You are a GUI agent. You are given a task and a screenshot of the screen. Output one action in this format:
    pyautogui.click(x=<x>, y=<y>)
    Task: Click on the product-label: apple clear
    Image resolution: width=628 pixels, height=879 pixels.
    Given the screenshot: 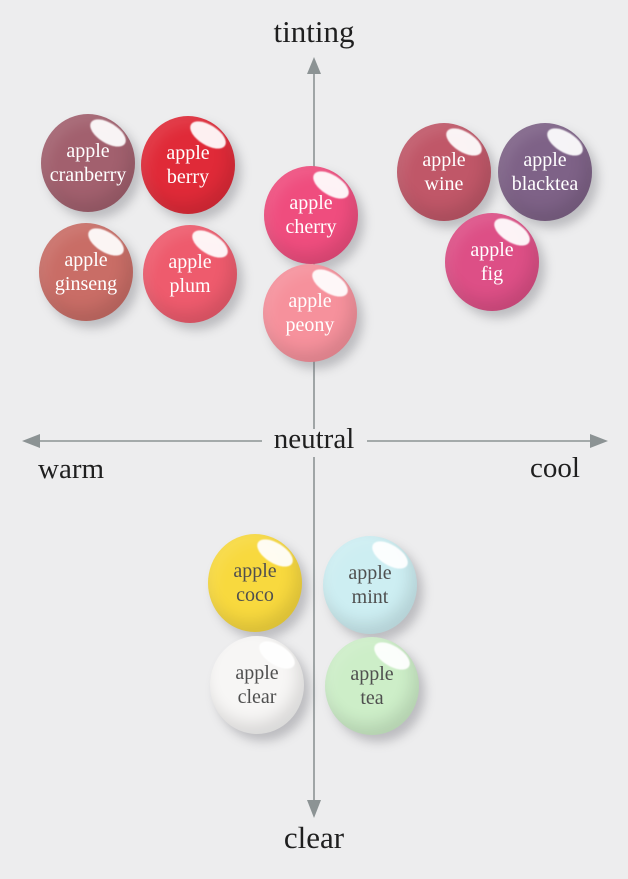 What is the action you would take?
    pyautogui.click(x=257, y=685)
    